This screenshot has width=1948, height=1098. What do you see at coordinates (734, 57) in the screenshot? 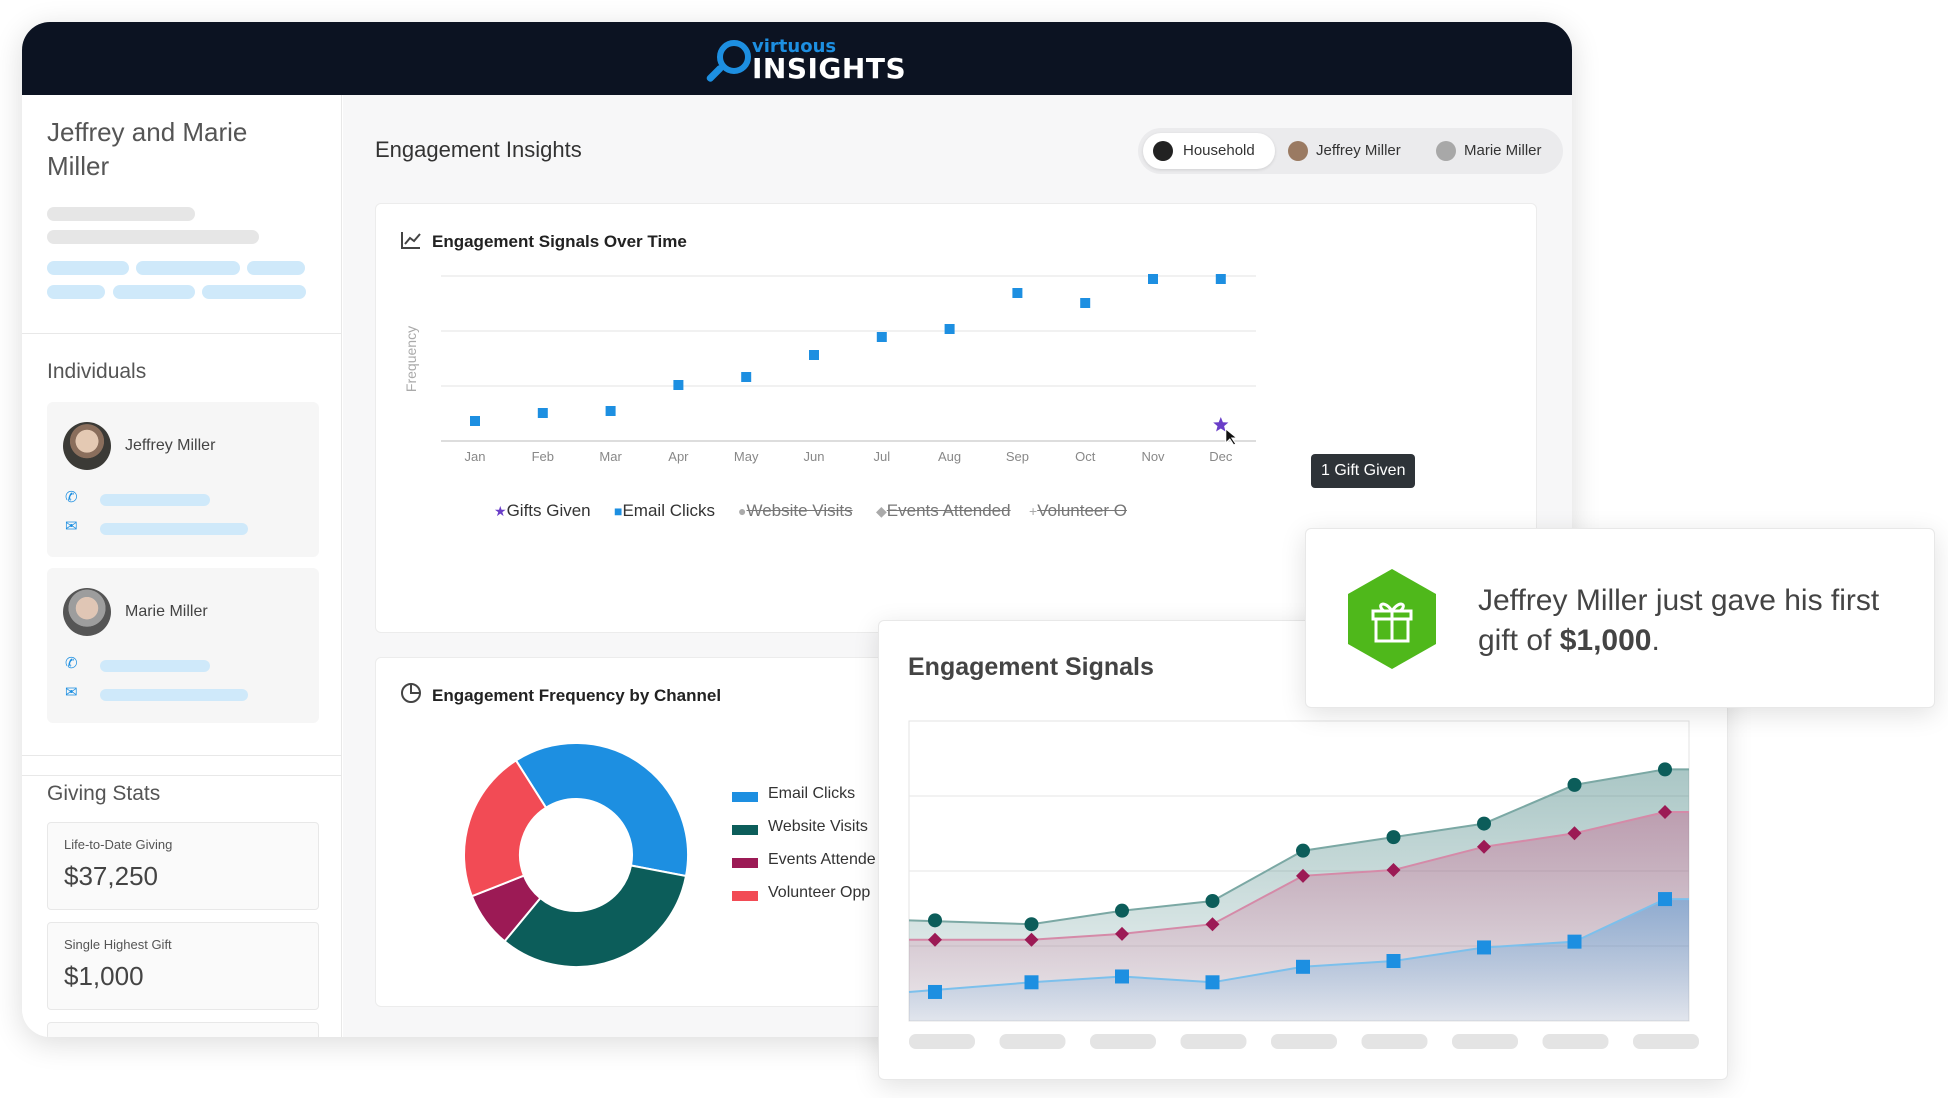
I see `magnifier-icon` at bounding box center [734, 57].